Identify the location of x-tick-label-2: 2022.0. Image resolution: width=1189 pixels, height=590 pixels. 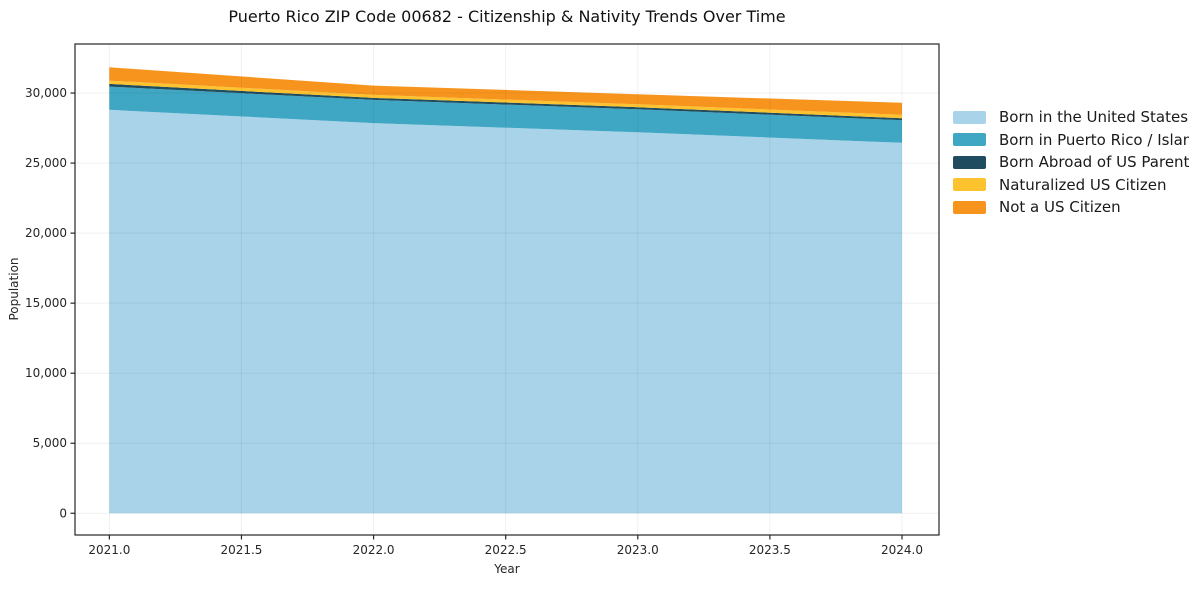
(374, 550).